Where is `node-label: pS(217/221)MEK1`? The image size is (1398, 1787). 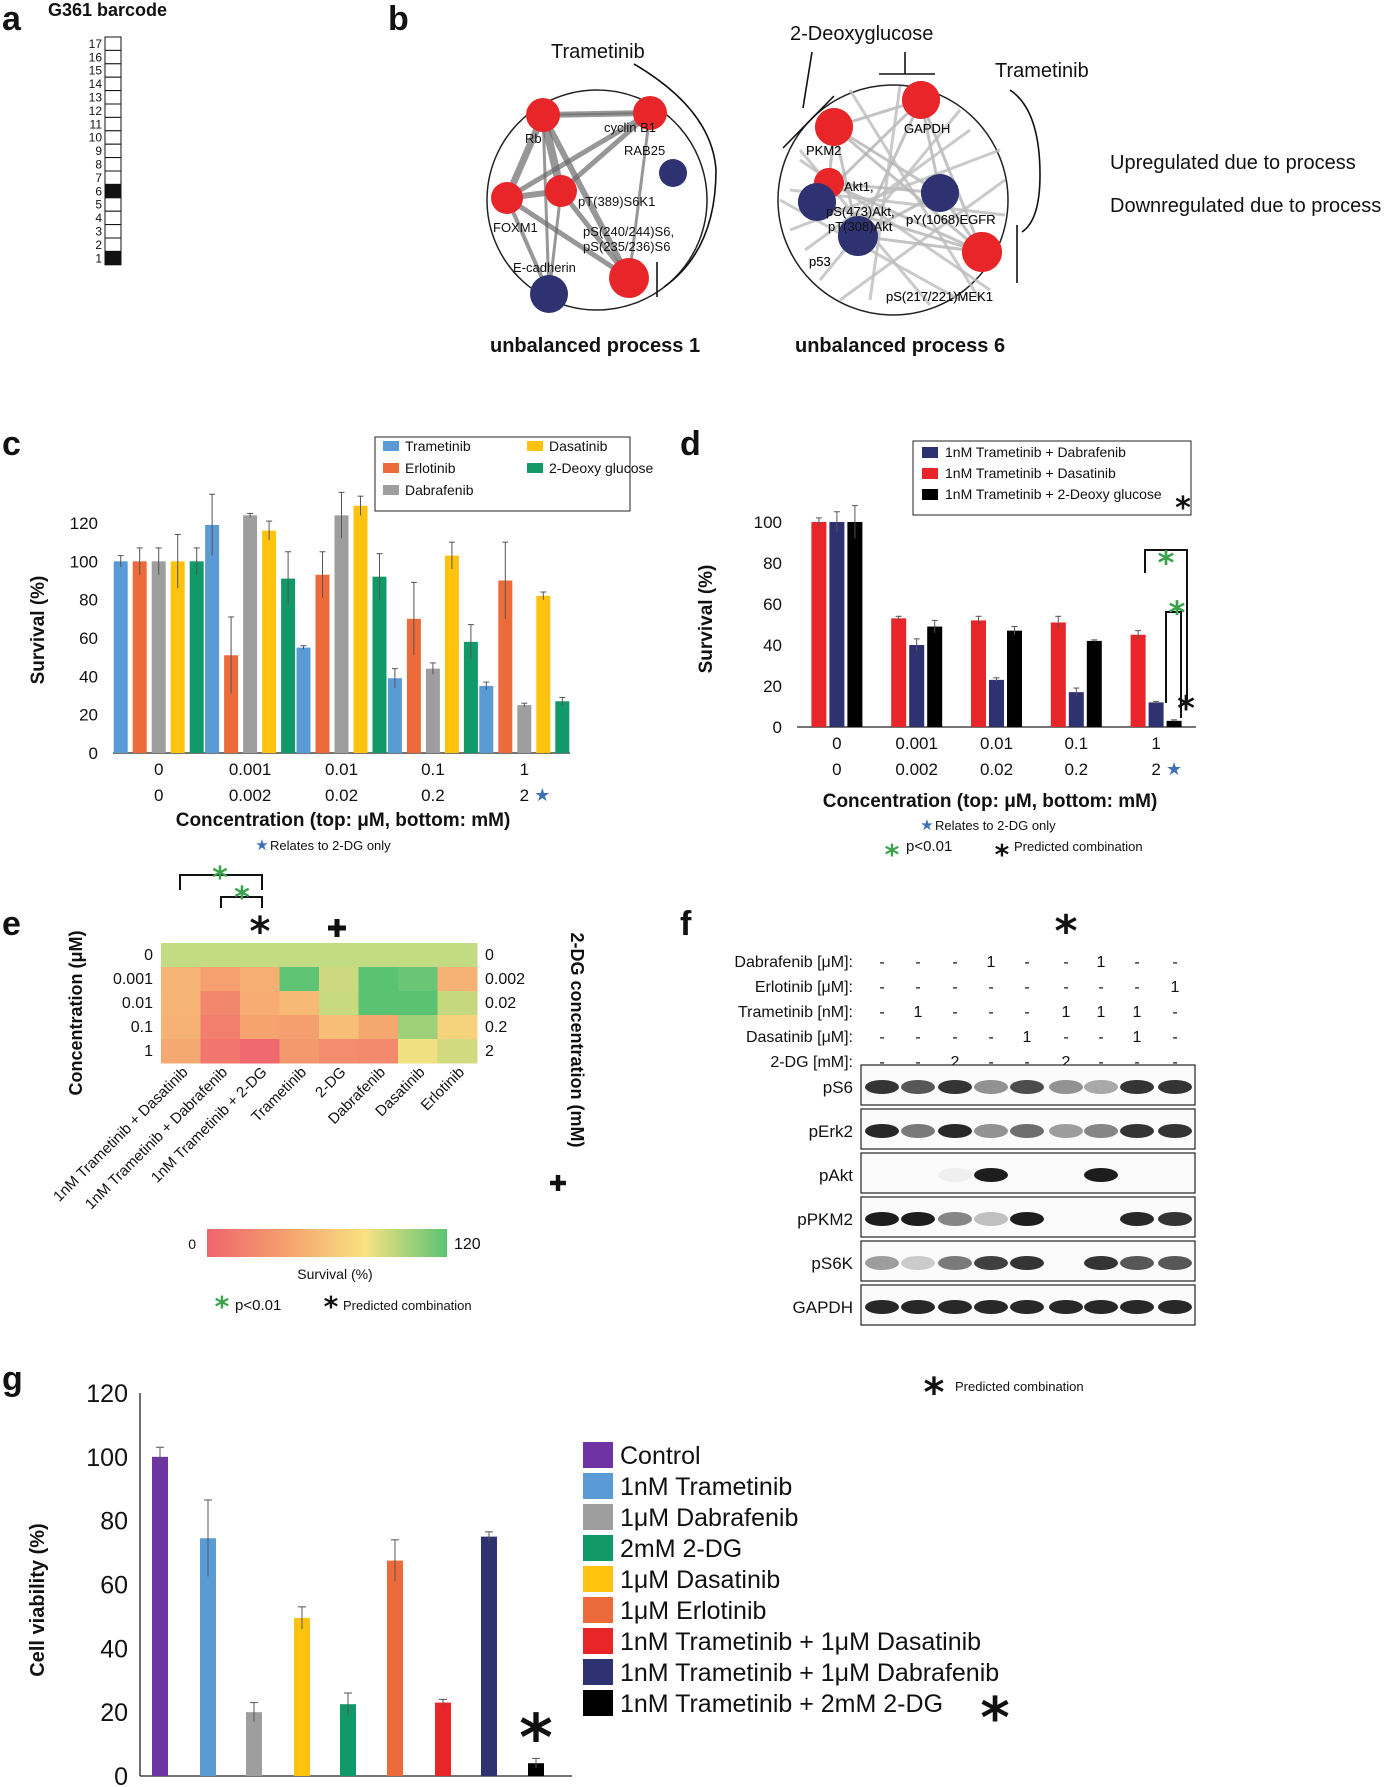 node-label: pS(217/221)MEK1 is located at coordinates (939, 296).